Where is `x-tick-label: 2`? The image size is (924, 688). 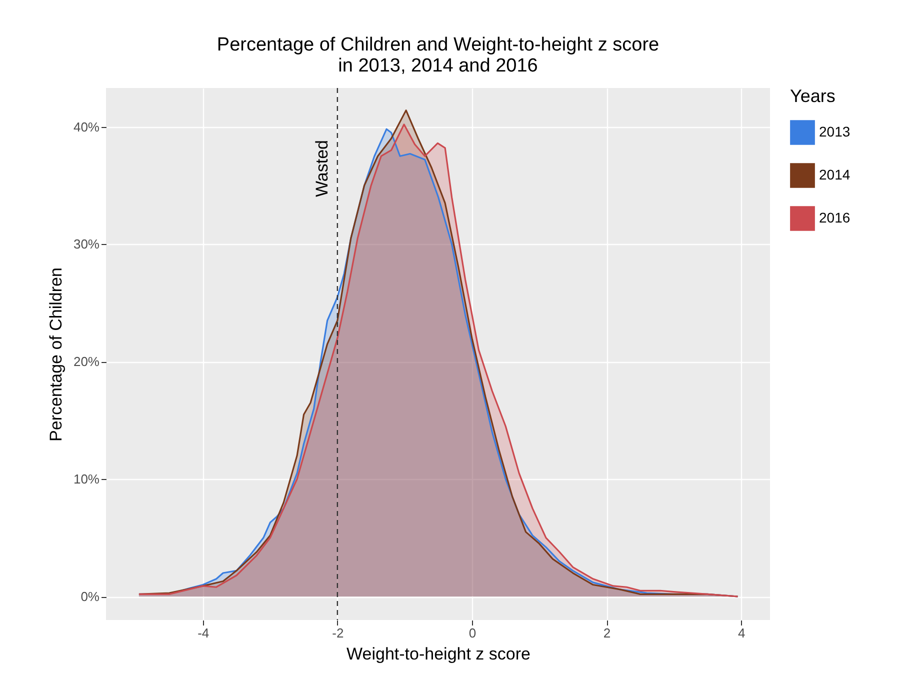 x-tick-label: 2 is located at coordinates (607, 633).